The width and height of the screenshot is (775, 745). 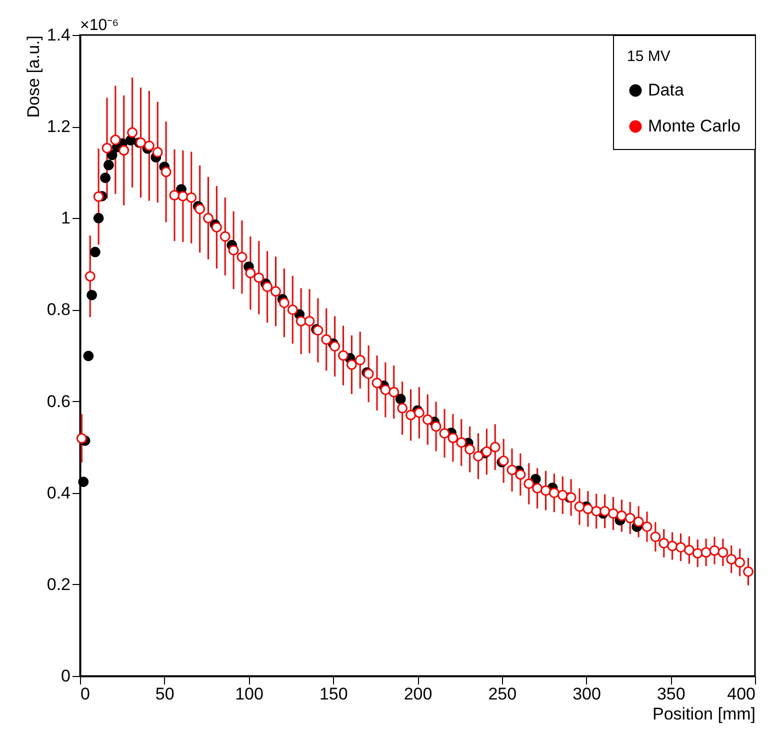 I want to click on y-tick-label: 0.8, so click(x=58, y=310).